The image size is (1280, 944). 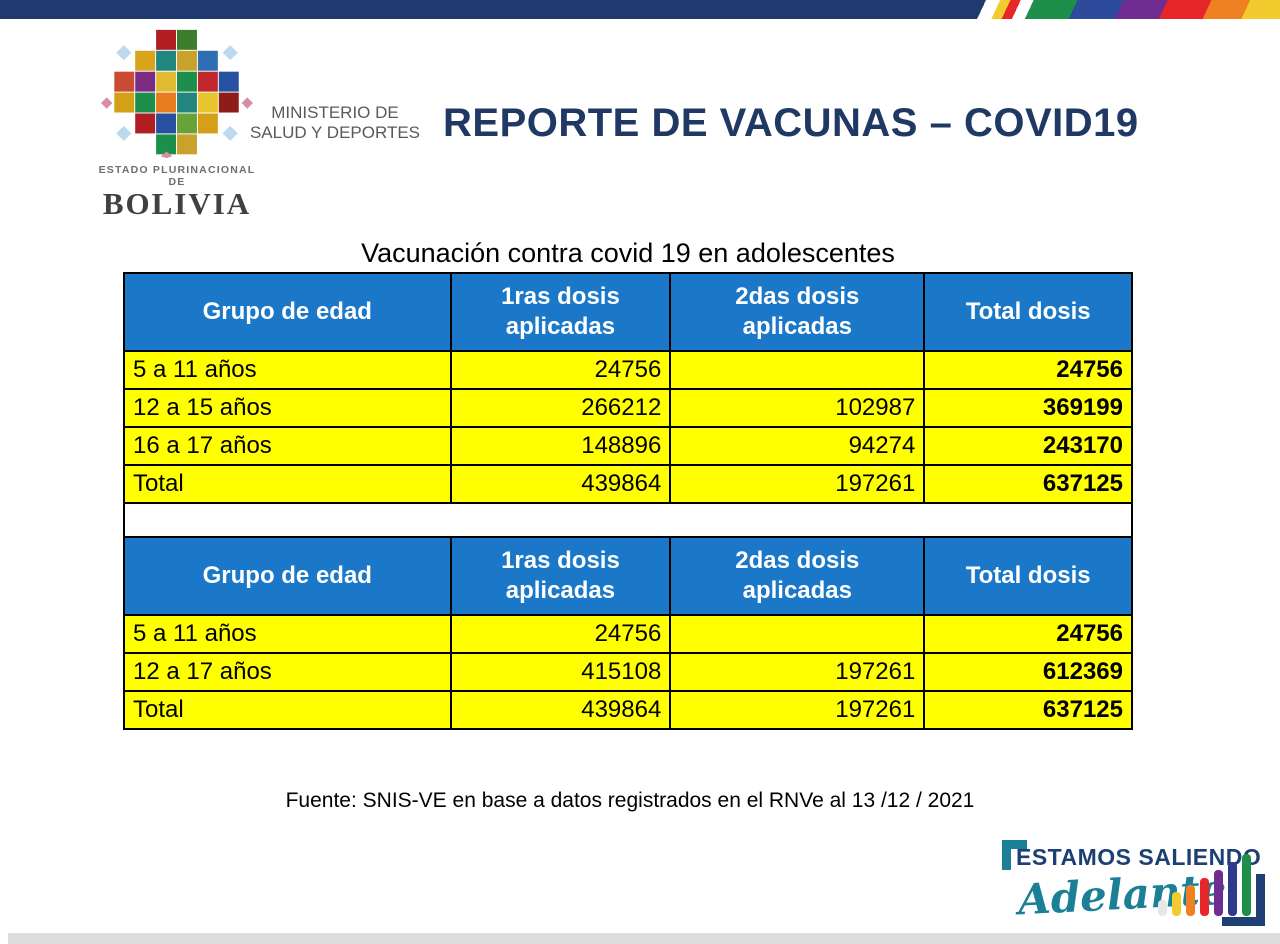 I want to click on age-group-cell: 16 a 17 años, so click(x=287, y=446).